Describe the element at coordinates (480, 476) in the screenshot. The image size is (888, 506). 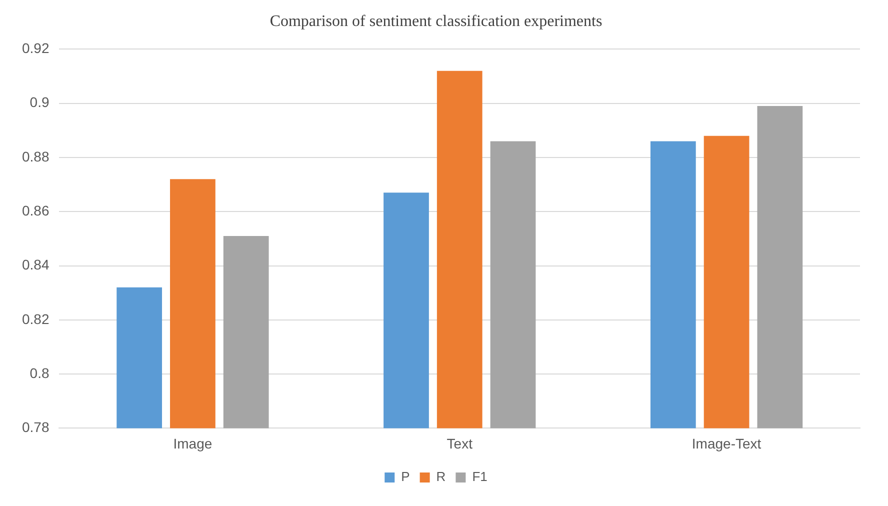
I see `legend-label: F1` at that location.